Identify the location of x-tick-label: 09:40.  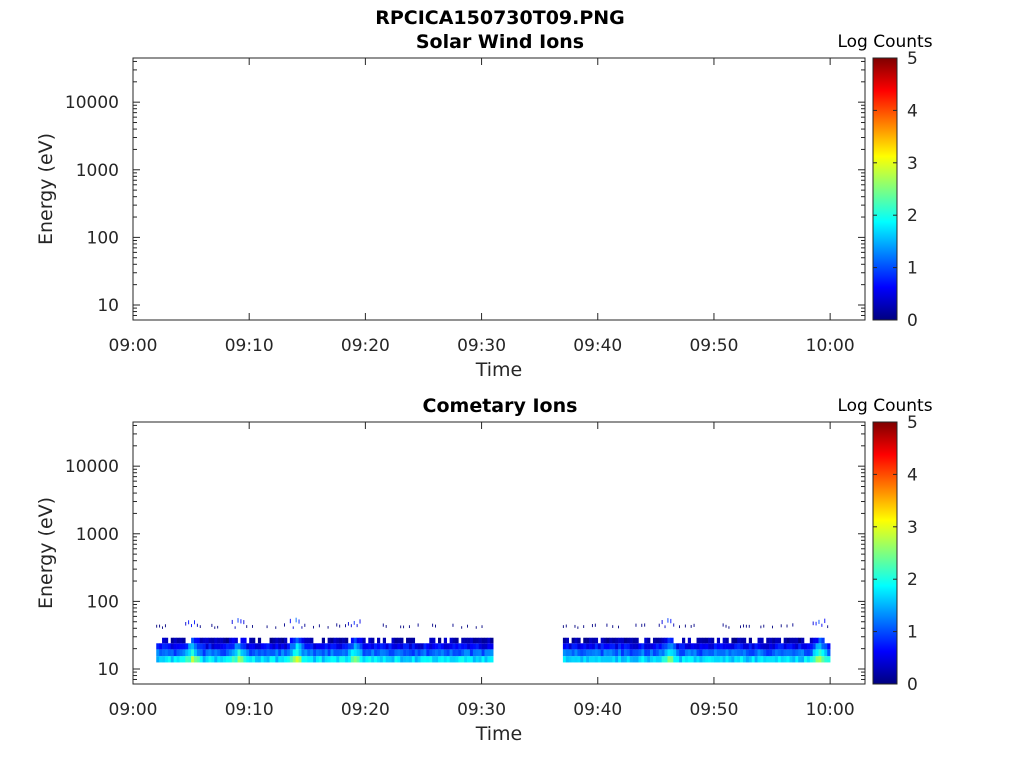
(597, 346).